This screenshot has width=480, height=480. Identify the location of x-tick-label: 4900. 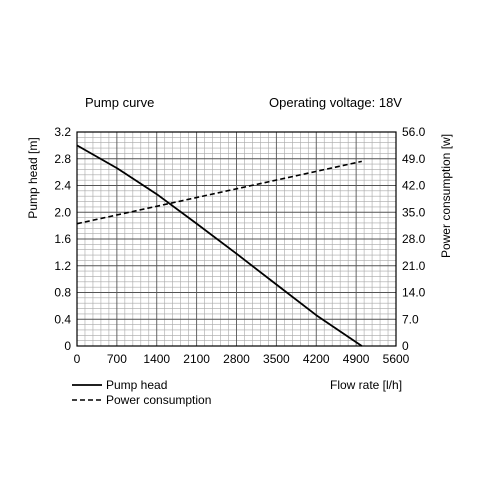
(356, 359).